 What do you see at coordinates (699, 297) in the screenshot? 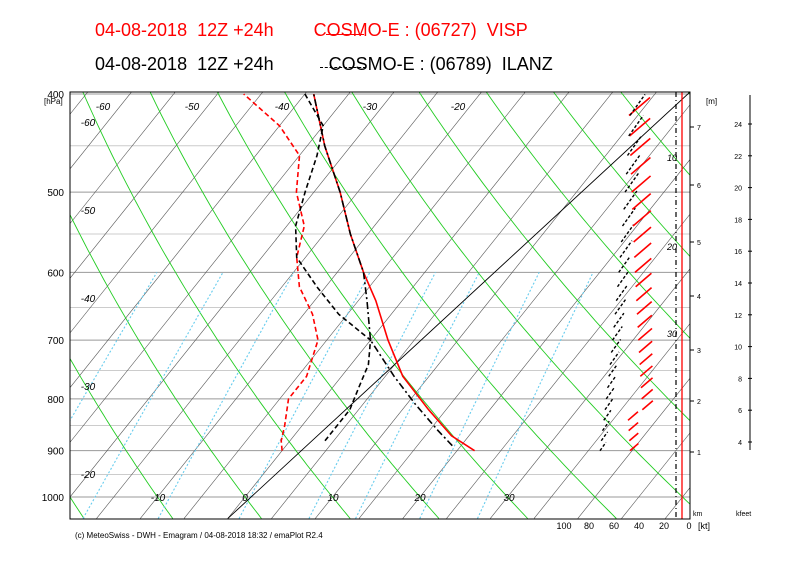
I see `height-km-tick-label: 4` at bounding box center [699, 297].